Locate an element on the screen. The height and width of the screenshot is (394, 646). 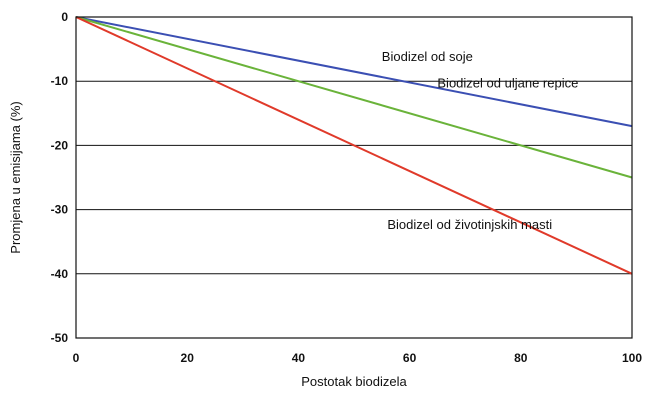
x-tick-label: 40 is located at coordinates (299, 358).